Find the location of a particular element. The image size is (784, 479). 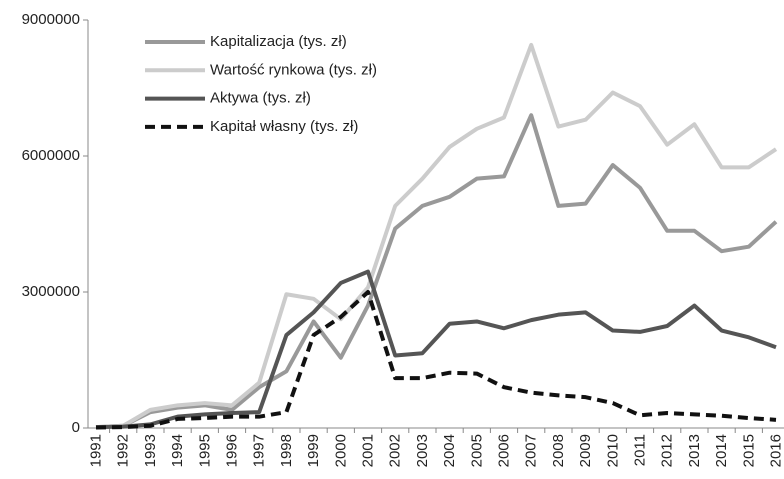

legend-label: Kapitał własny (tys. zł) is located at coordinates (284, 126).